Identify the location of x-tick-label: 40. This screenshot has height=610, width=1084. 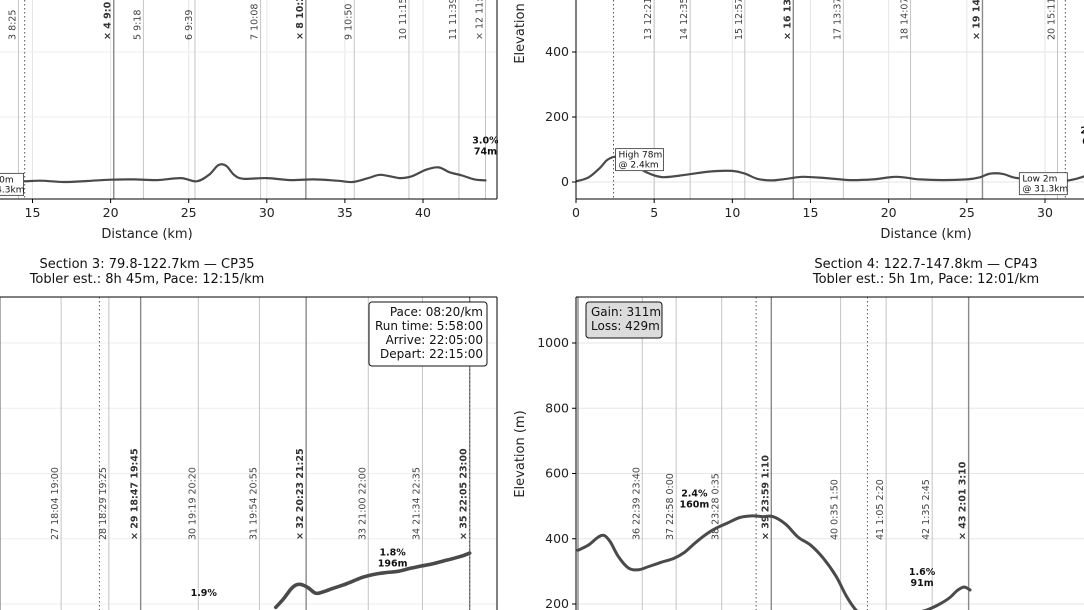
(423, 212).